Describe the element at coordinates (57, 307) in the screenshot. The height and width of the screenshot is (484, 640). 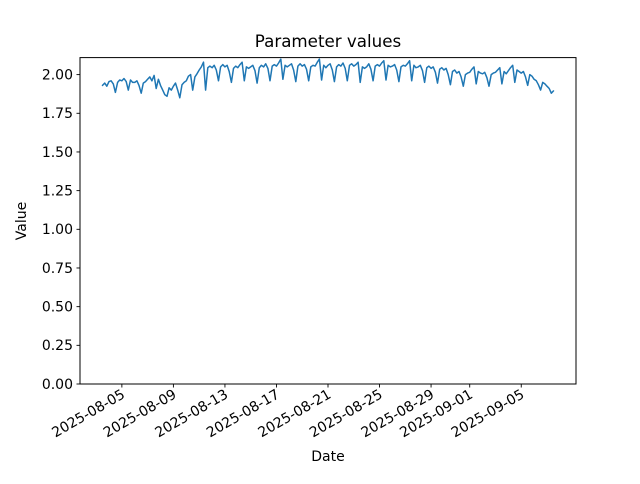
I see `y-tick-label: 0.50` at that location.